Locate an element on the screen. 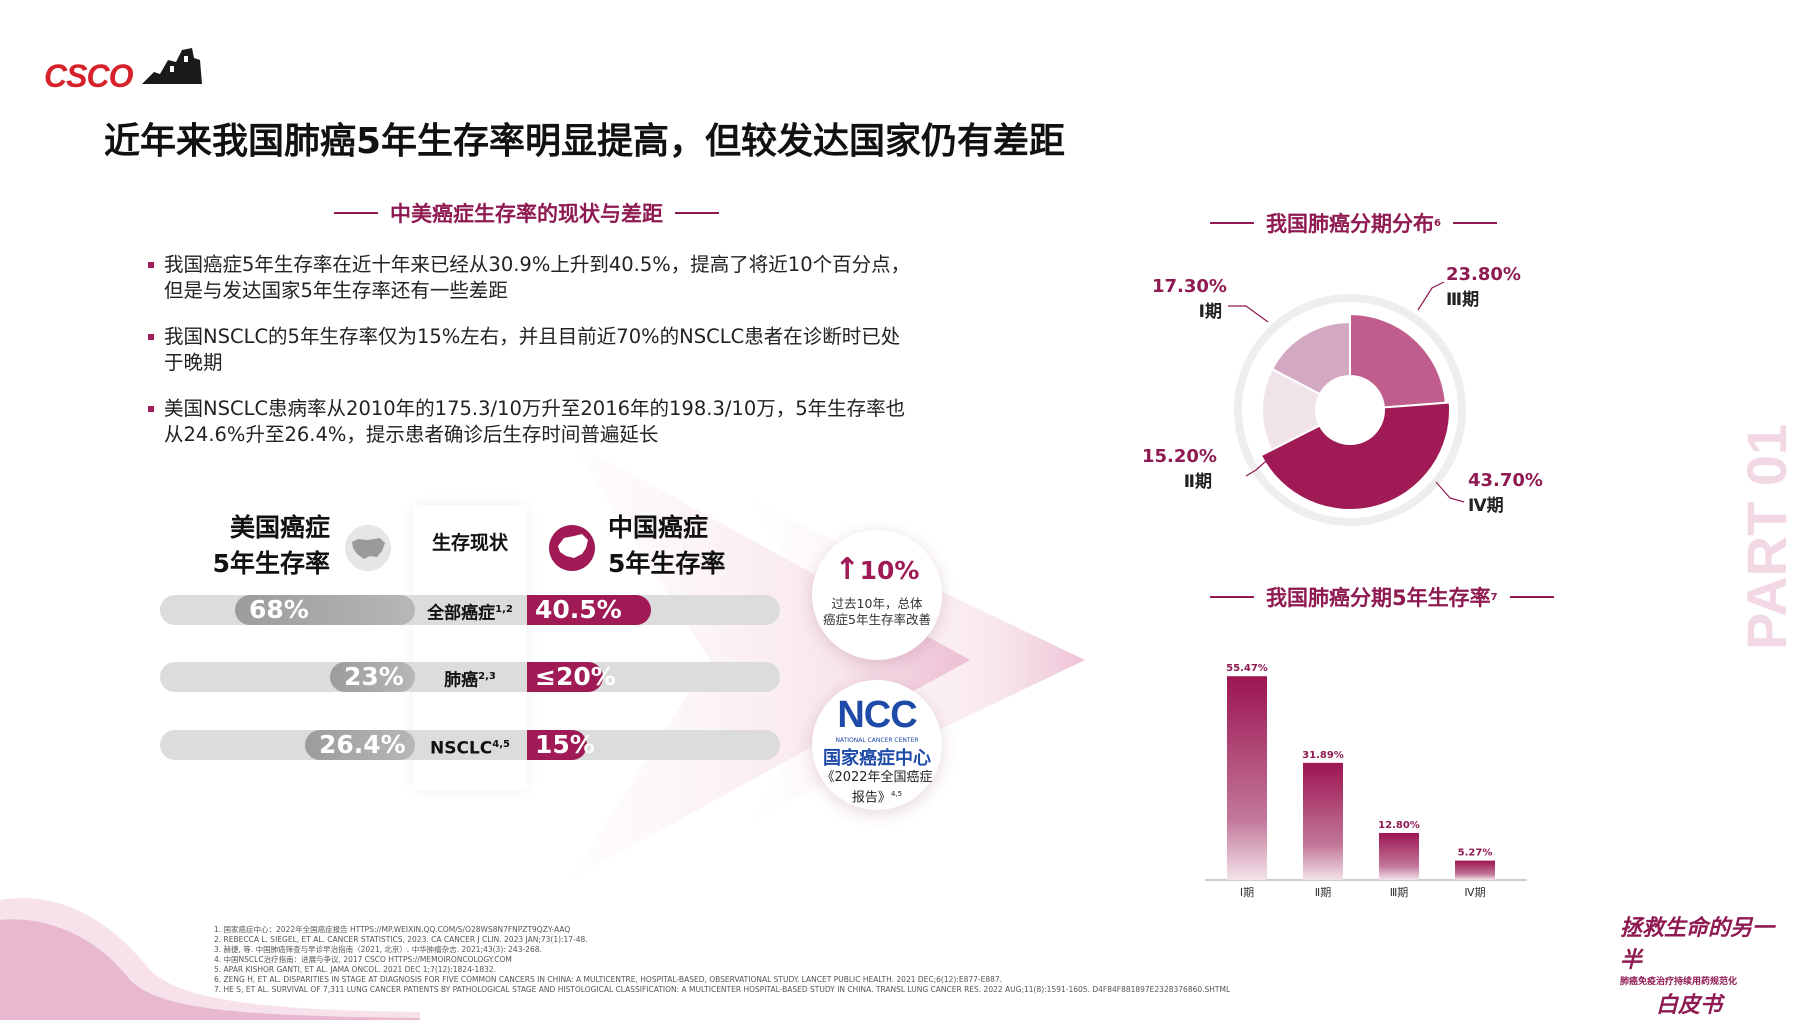 This screenshot has height=1020, width=1814. cn-bar-all-cancer: 40.5% is located at coordinates (589, 610).